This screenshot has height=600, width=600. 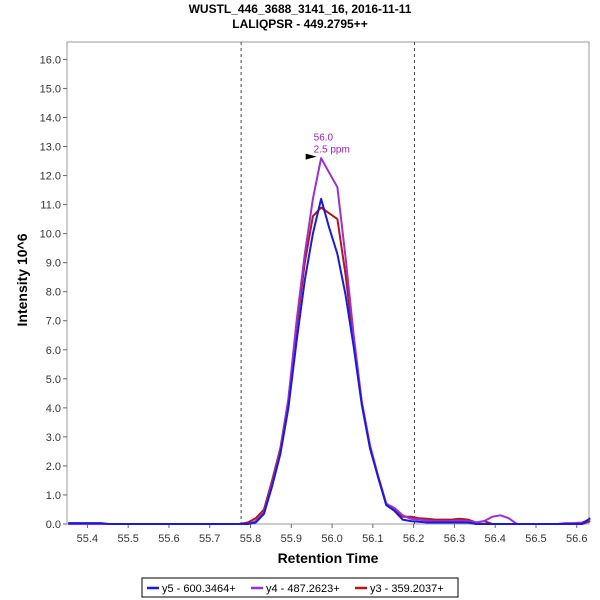 What do you see at coordinates (87, 539) in the screenshot?
I see `x-tick-label: 55.4` at bounding box center [87, 539].